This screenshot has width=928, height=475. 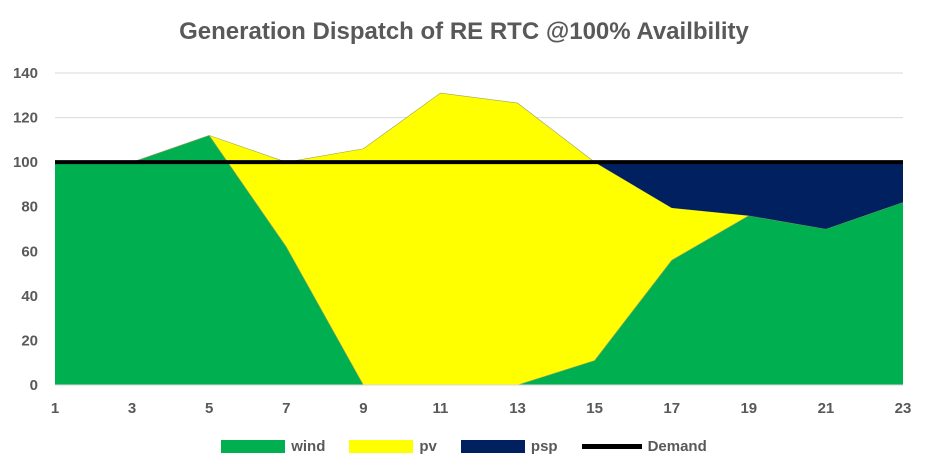 I want to click on x-tick-label: 13, so click(x=517, y=408).